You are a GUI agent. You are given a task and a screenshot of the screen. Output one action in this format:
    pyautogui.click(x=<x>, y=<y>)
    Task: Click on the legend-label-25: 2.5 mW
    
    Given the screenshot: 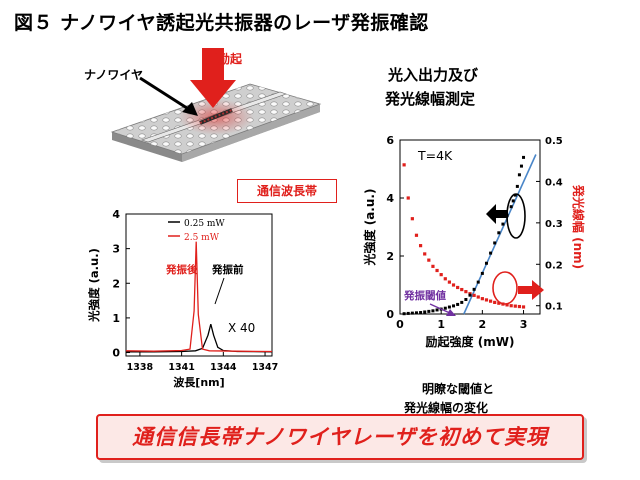 What is the action you would take?
    pyautogui.click(x=202, y=238)
    